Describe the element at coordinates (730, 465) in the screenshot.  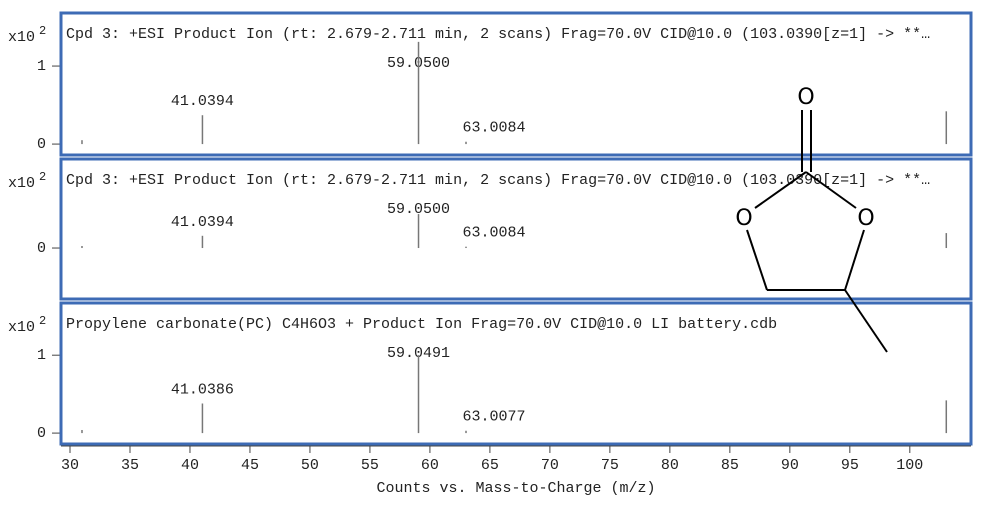
I see `x-tick-label: 85` at that location.